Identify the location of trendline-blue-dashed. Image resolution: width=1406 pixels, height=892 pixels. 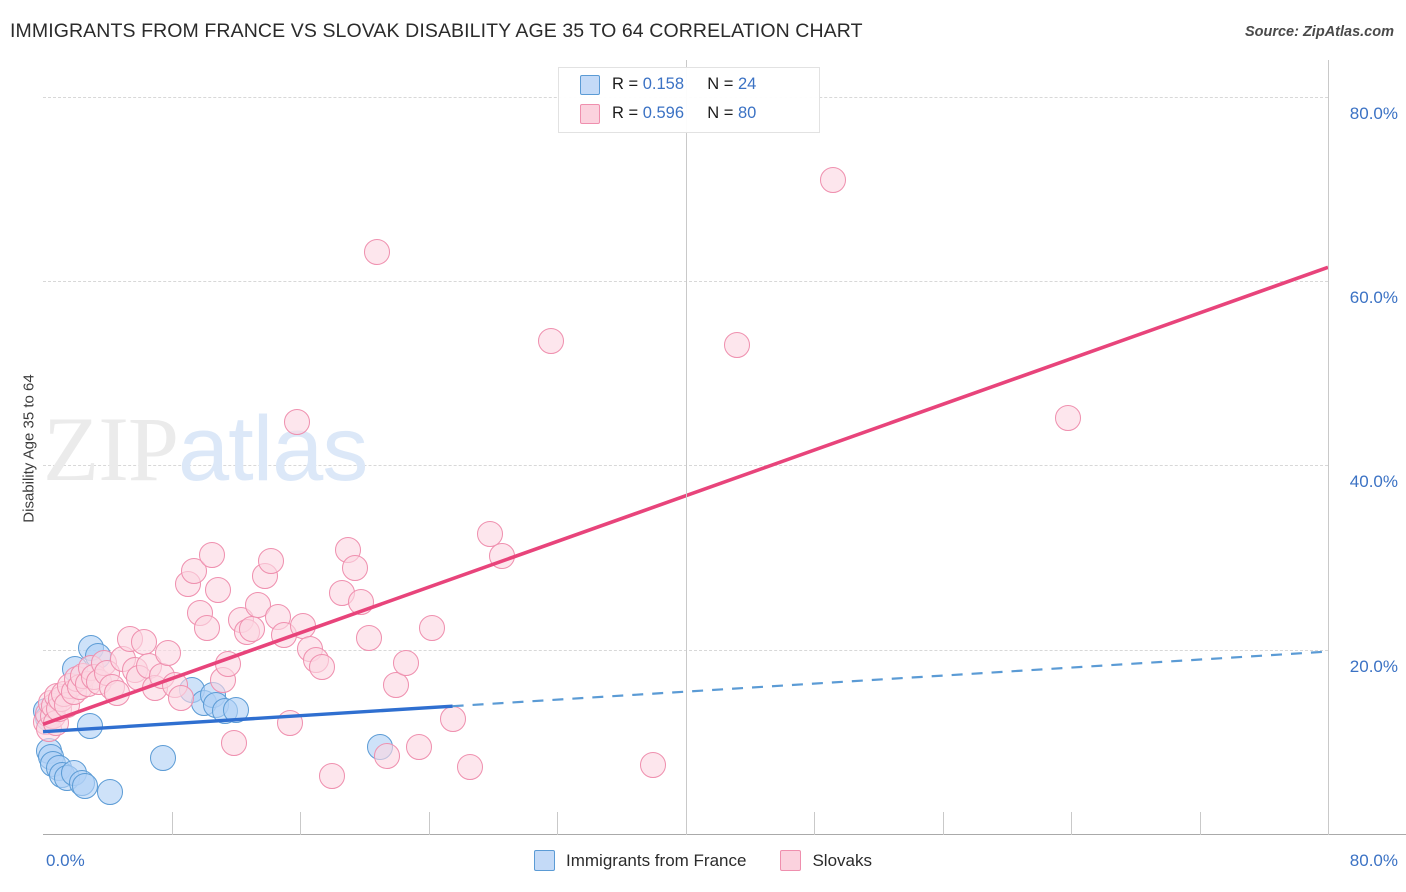
(890, 679).